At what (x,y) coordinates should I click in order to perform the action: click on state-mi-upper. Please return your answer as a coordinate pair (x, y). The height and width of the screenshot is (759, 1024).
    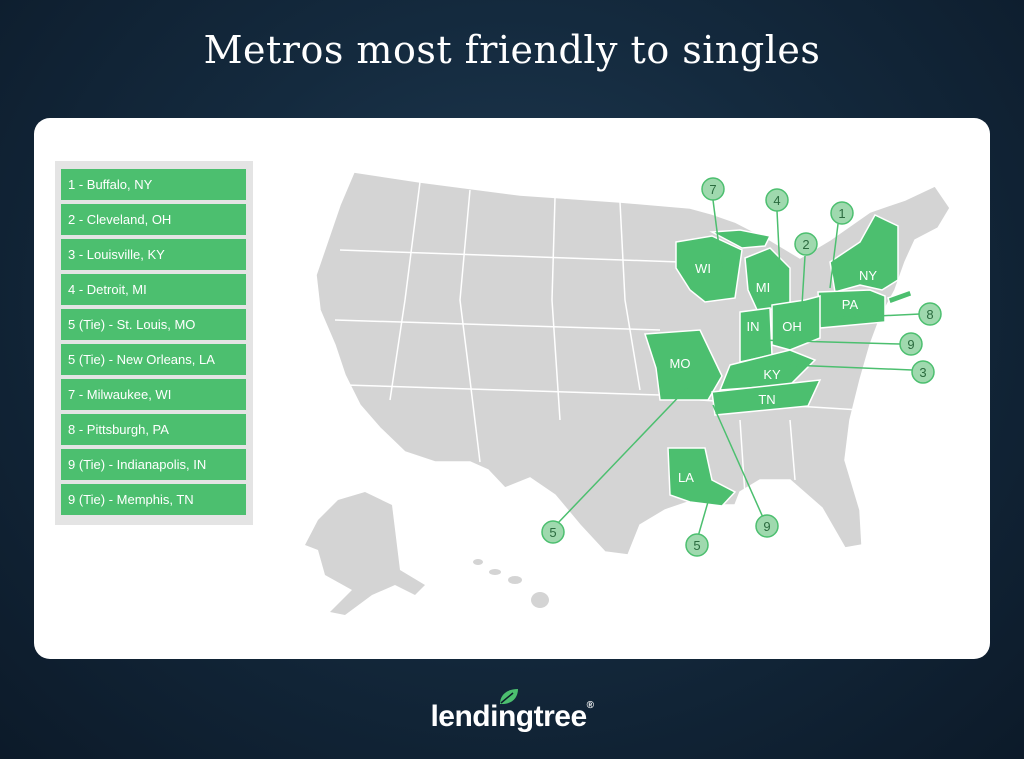
    Looking at the image, I should click on (740, 239).